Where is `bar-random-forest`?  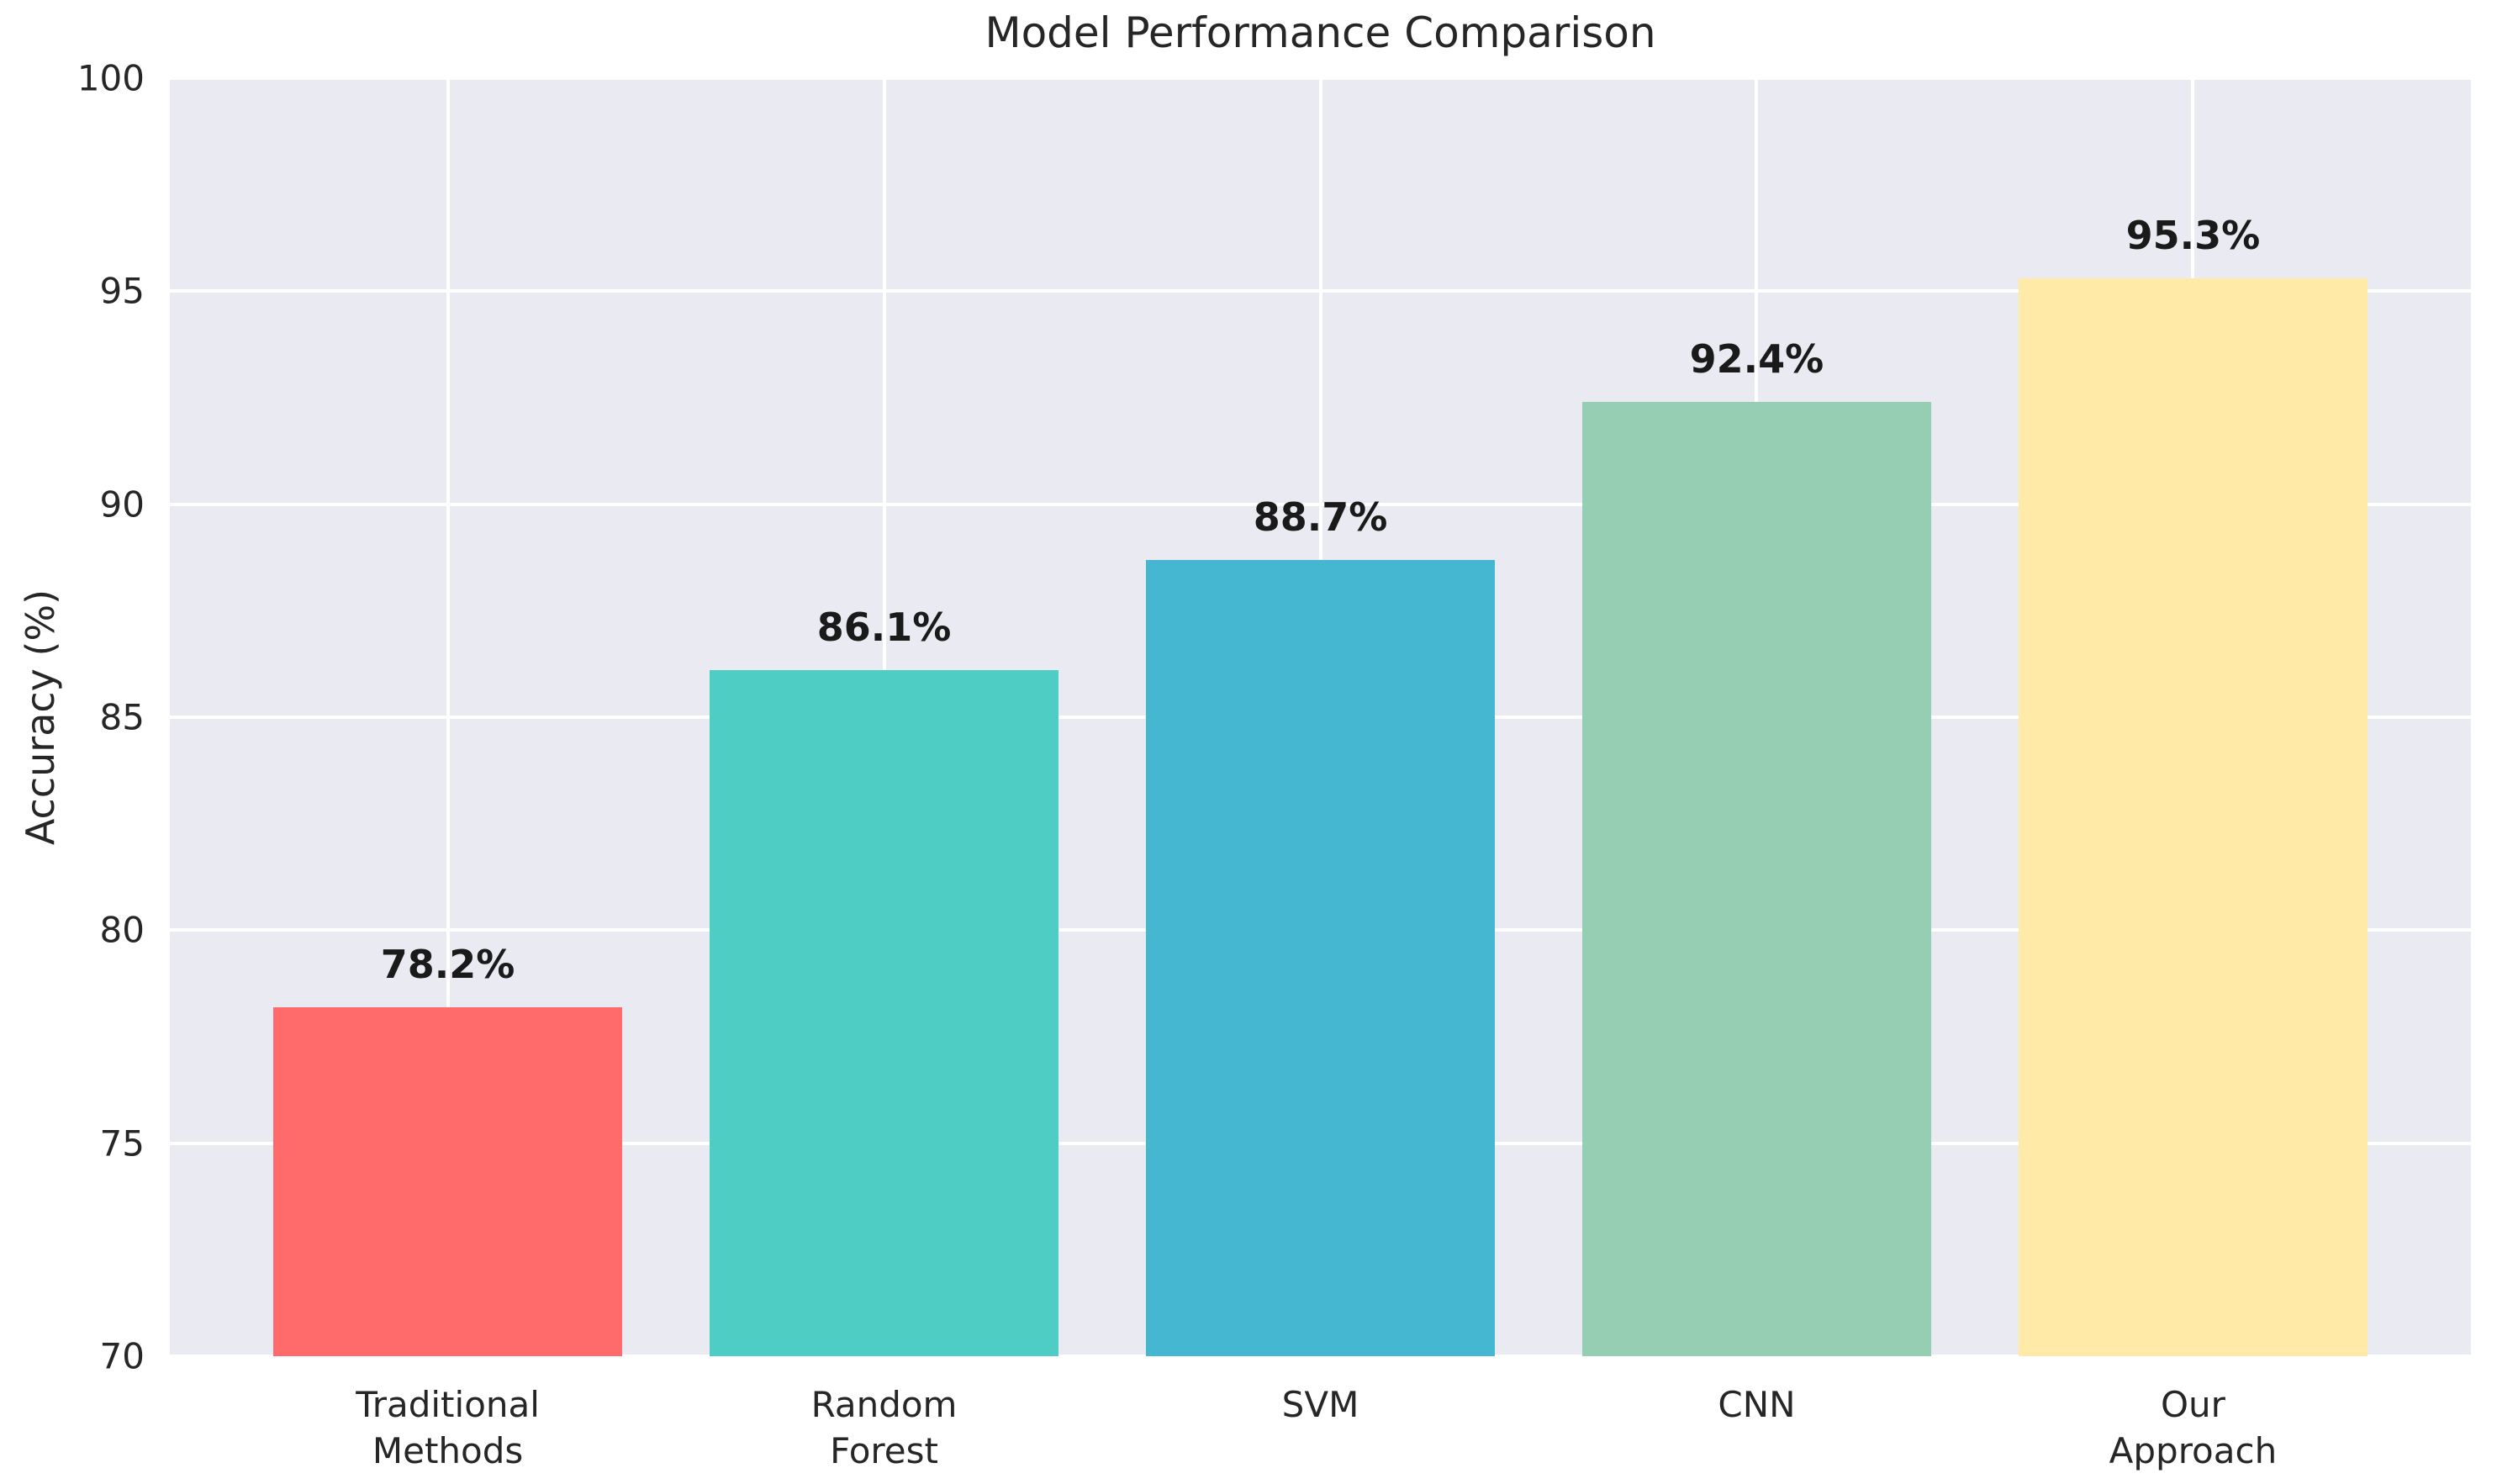 bar-random-forest is located at coordinates (884, 1013).